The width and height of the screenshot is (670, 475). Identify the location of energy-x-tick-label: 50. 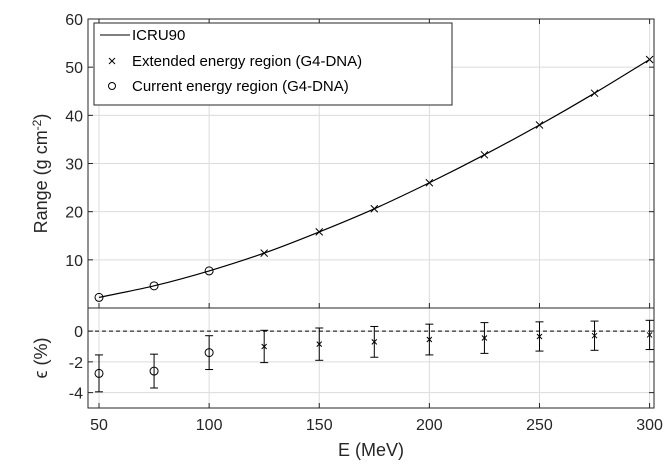
(99, 425).